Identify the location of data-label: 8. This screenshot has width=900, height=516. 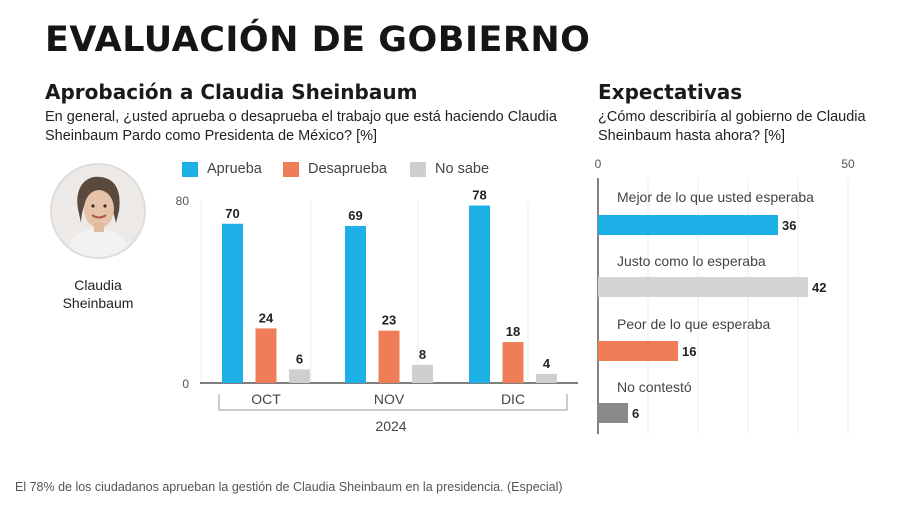
(422, 354).